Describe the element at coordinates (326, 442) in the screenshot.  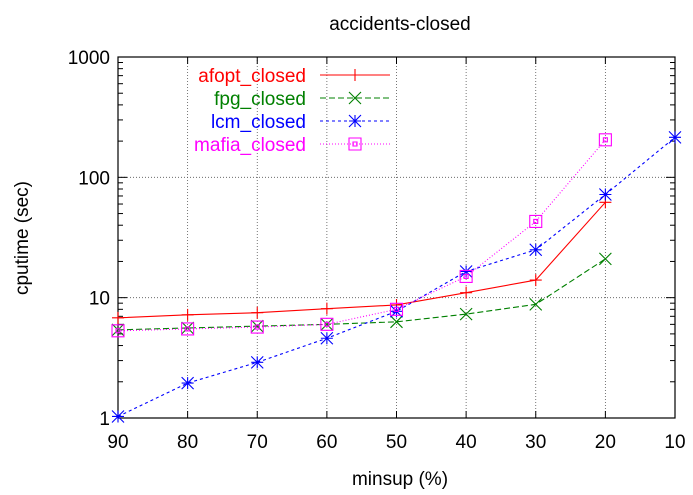
I see `x-tick-label: 60` at that location.